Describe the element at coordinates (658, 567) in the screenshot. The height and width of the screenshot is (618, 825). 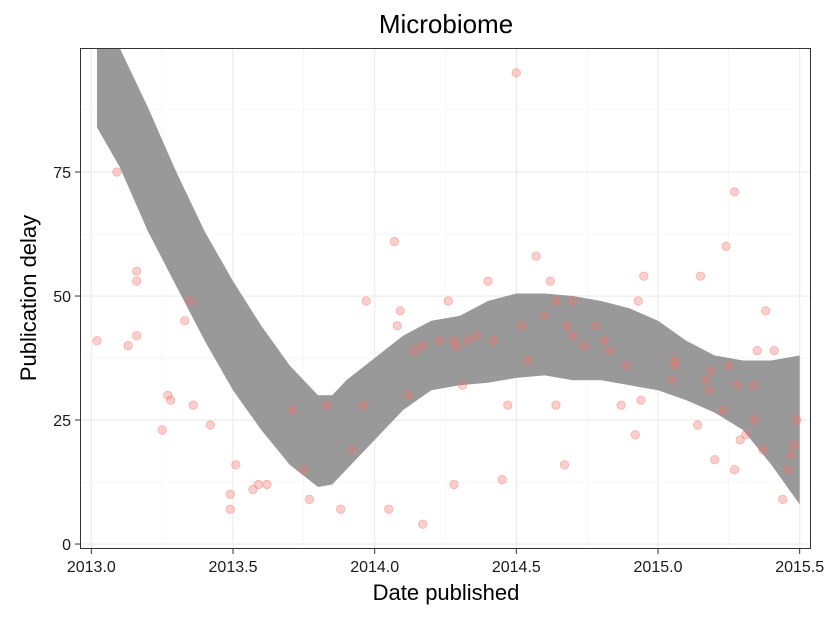
I see `x-tick-label: 2015.0` at that location.